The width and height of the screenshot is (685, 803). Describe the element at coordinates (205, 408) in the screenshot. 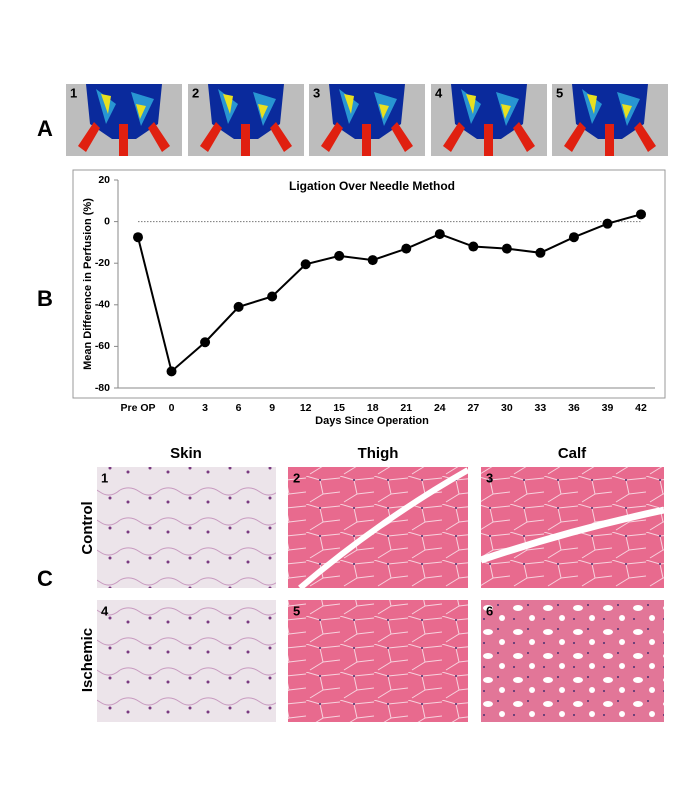

I see `x-tick-label: 3` at that location.